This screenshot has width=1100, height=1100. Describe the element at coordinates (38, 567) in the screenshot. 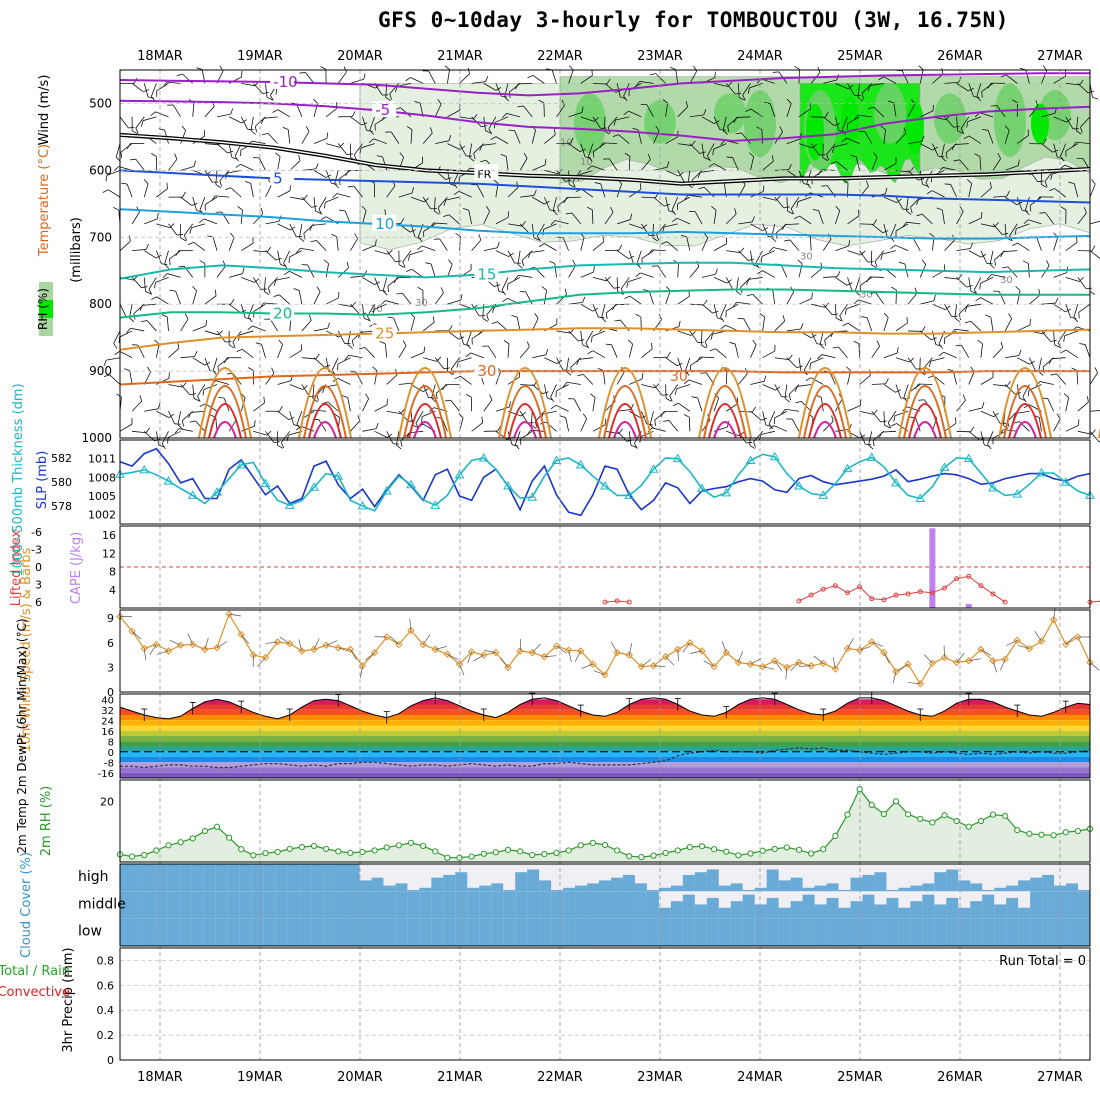

I see `lifted-index-tick: 0` at that location.